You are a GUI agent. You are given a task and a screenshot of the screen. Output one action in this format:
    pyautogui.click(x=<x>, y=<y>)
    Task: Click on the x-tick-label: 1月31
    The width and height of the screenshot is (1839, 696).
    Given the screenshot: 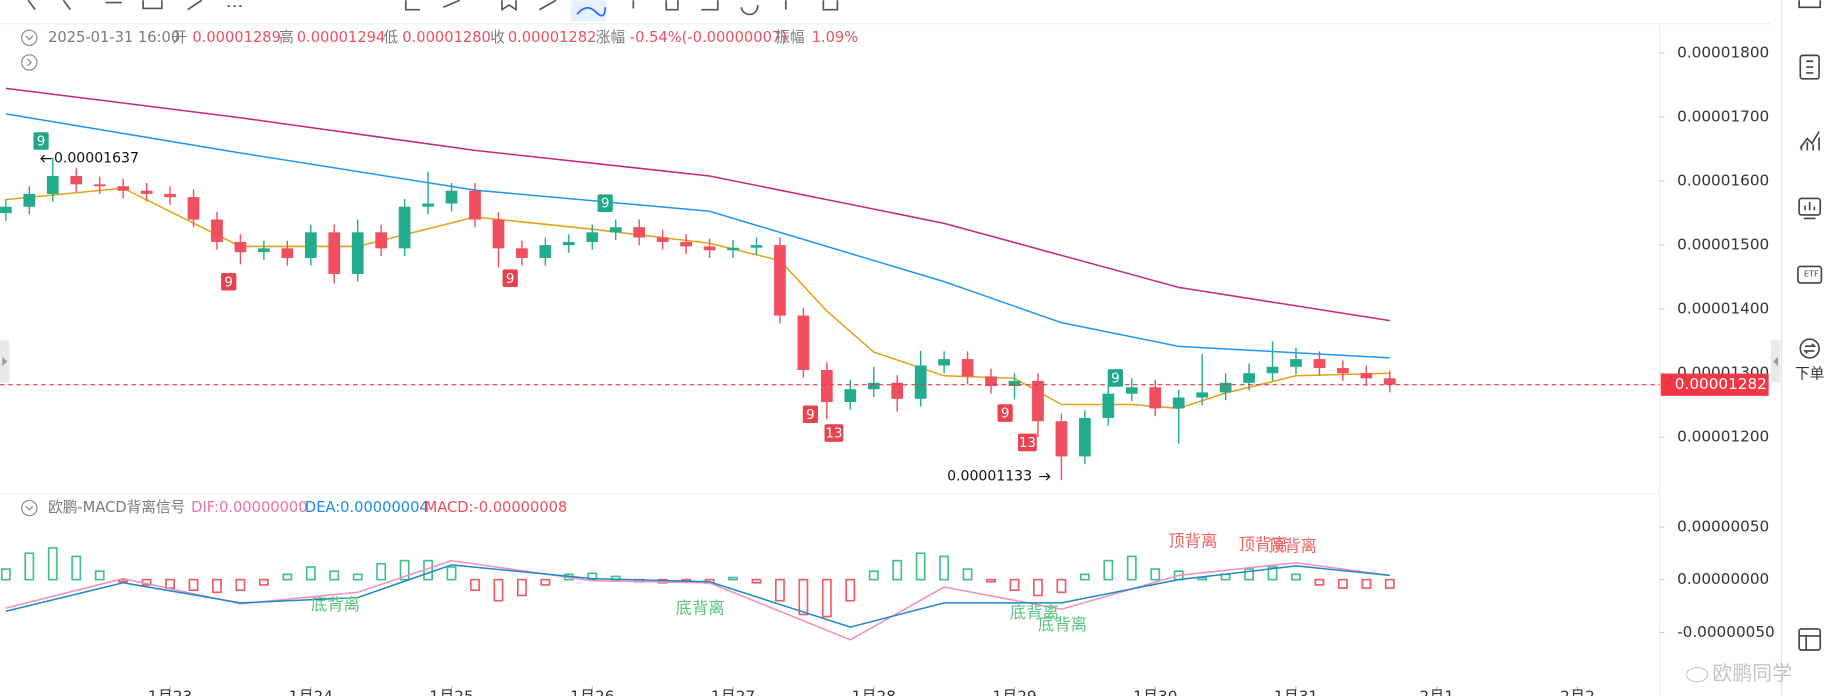 What is the action you would take?
    pyautogui.click(x=1296, y=692)
    